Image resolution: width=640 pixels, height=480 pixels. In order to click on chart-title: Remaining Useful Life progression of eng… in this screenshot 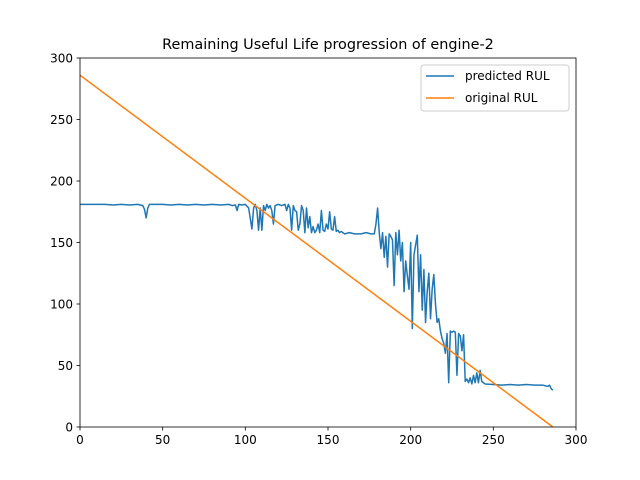, I will do `click(328, 45)`.